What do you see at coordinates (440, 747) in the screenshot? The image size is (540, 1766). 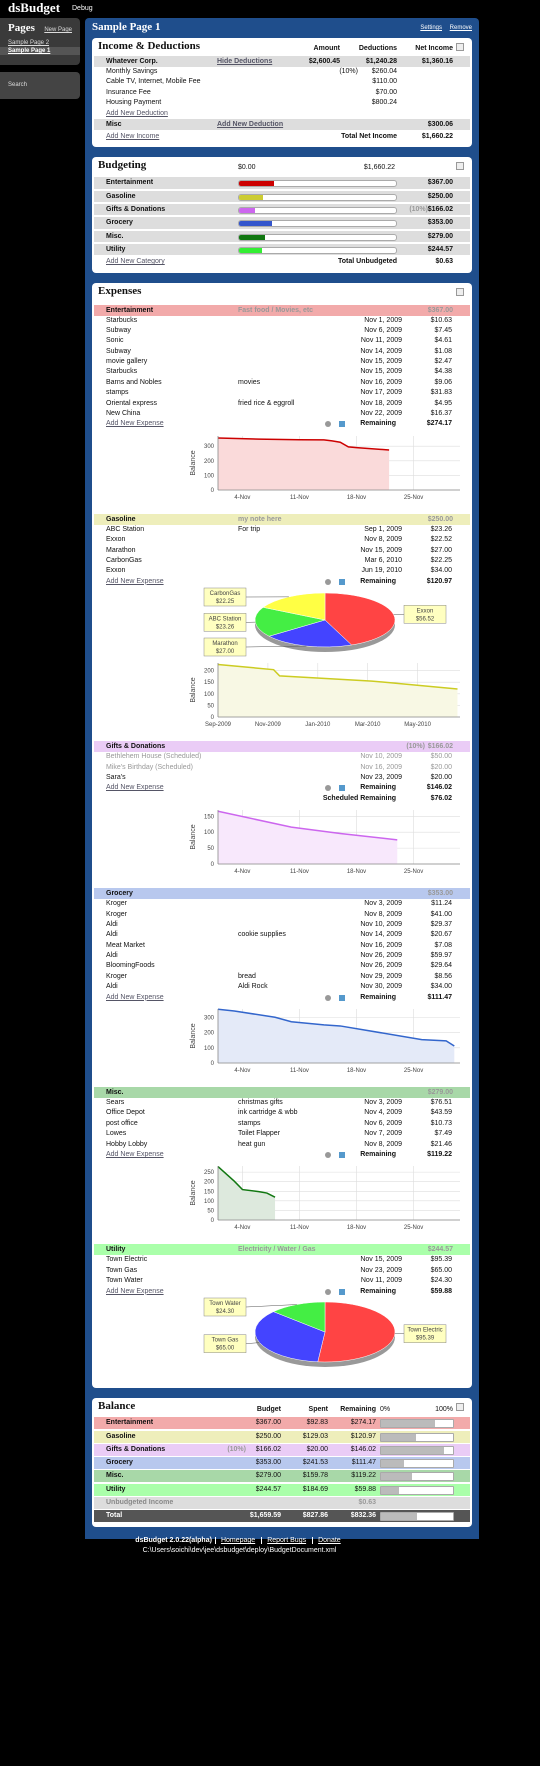 I see `category-budget: $166.02` at bounding box center [440, 747].